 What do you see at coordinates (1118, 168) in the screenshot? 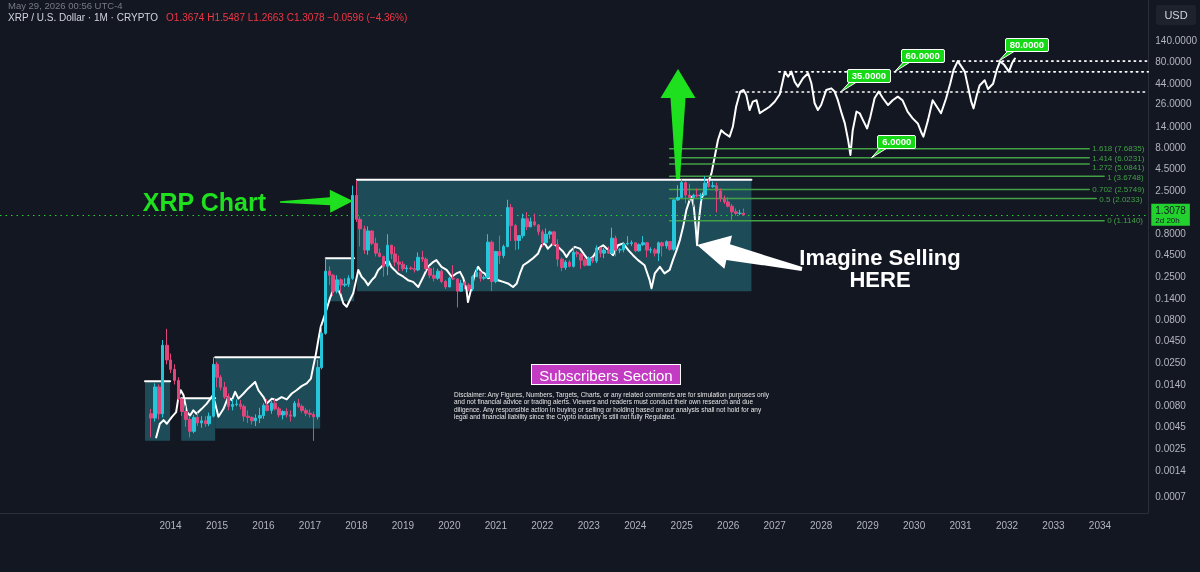
I see `series-label: 1.272 (5.0841)` at bounding box center [1118, 168].